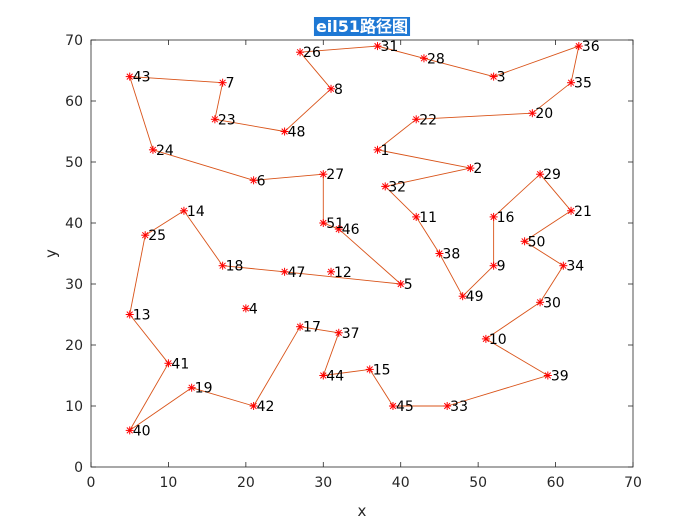 The image size is (700, 529). I want to click on node-label: 12, so click(343, 273).